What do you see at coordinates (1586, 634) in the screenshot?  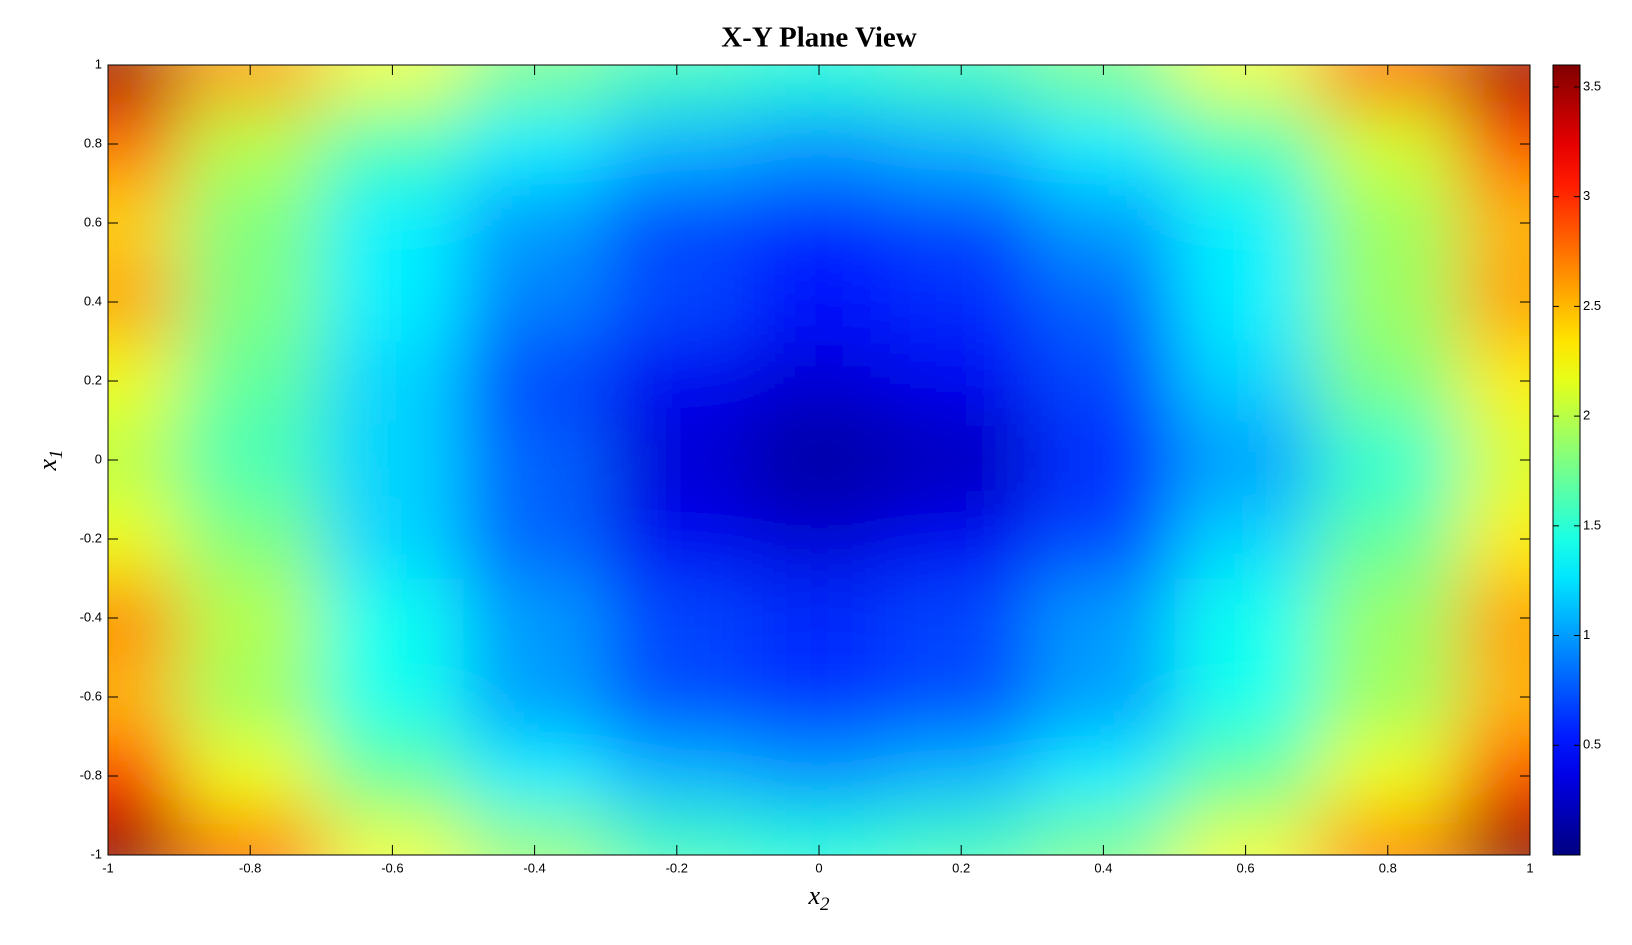 I see `colorbar-tick-label: 1` at bounding box center [1586, 634].